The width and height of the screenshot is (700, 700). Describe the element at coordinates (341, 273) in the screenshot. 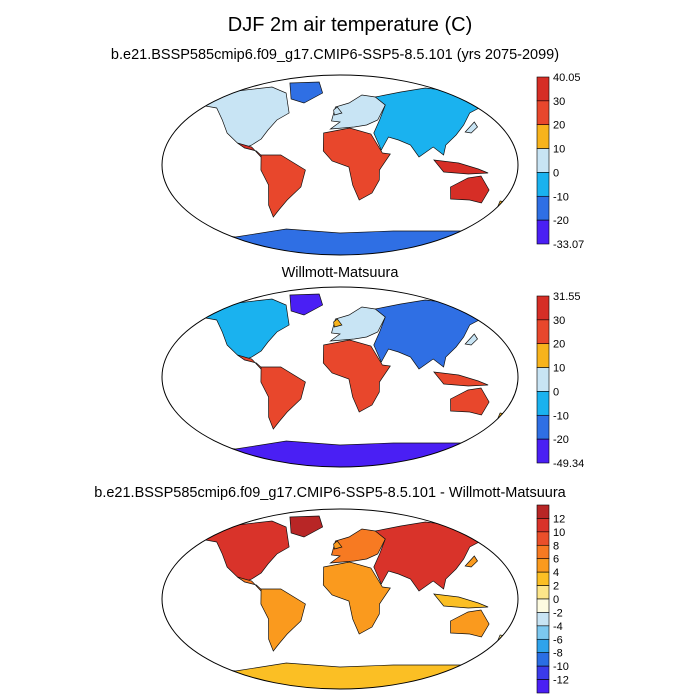

I see `panel-2-title: Willmott-Matsuura` at that location.